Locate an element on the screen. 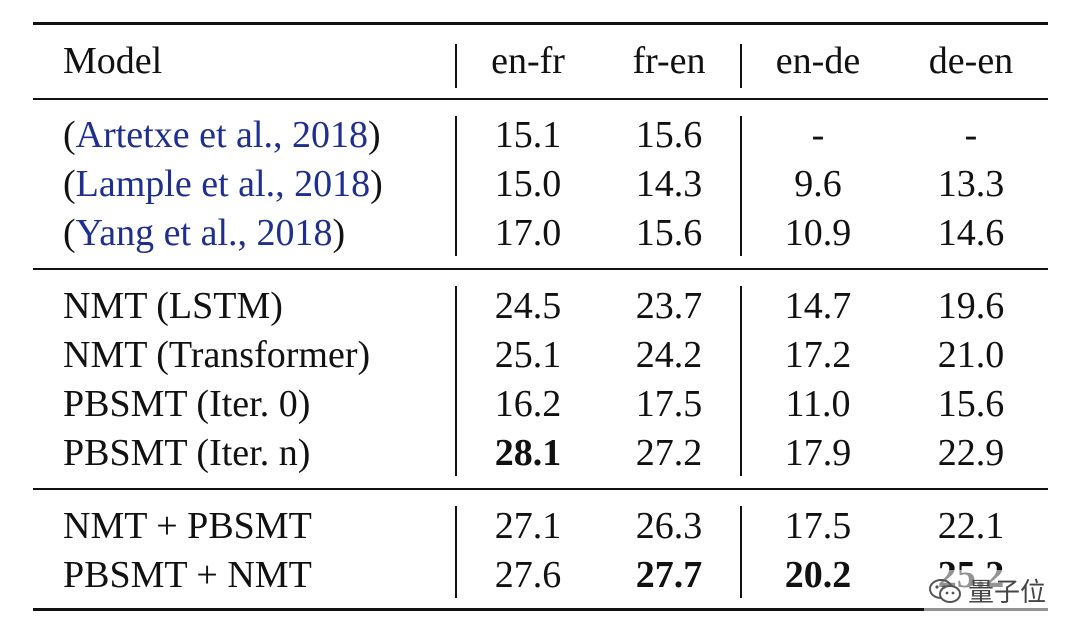 The height and width of the screenshot is (637, 1080). table-cell: 14.7 is located at coordinates (818, 306).